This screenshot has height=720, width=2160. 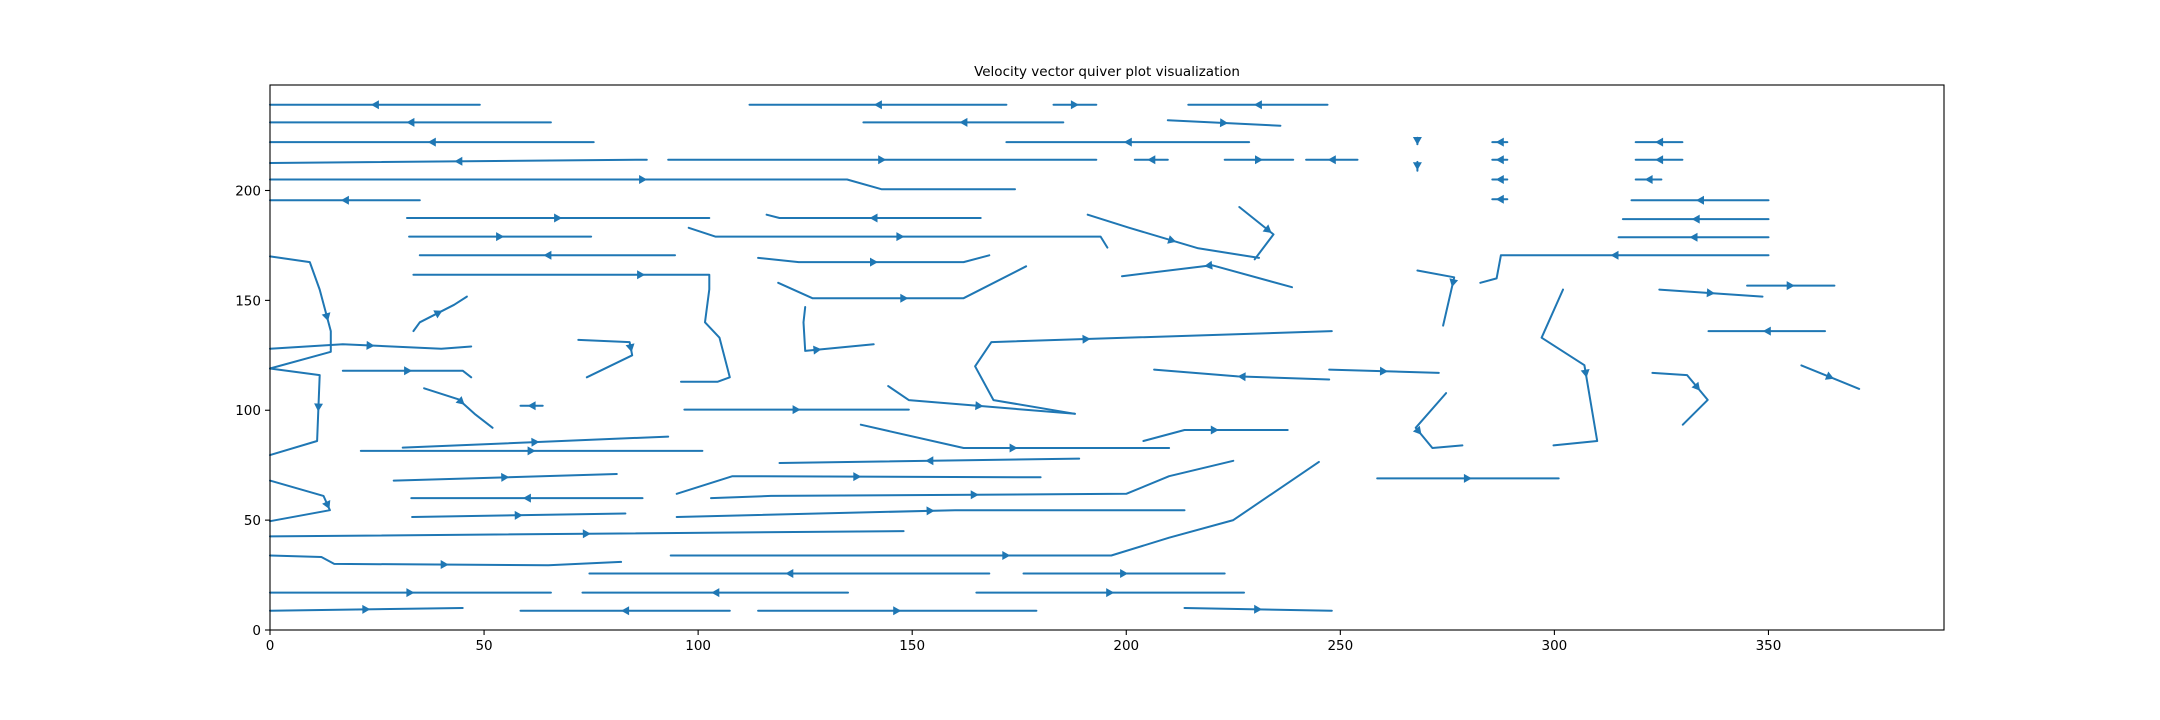 I want to click on x-tick-label: 100, so click(x=698, y=646).